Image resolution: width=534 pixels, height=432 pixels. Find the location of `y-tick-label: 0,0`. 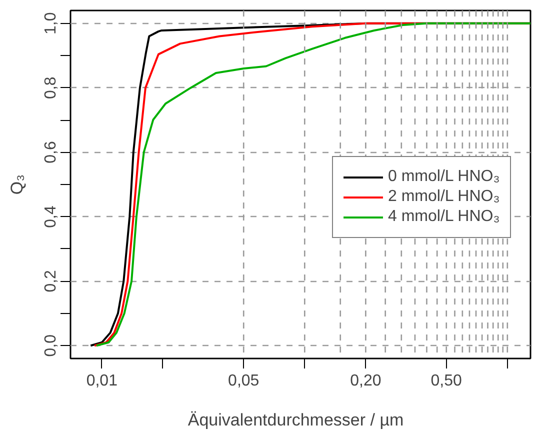

y-tick-label: 0,0 is located at coordinates (51, 345).